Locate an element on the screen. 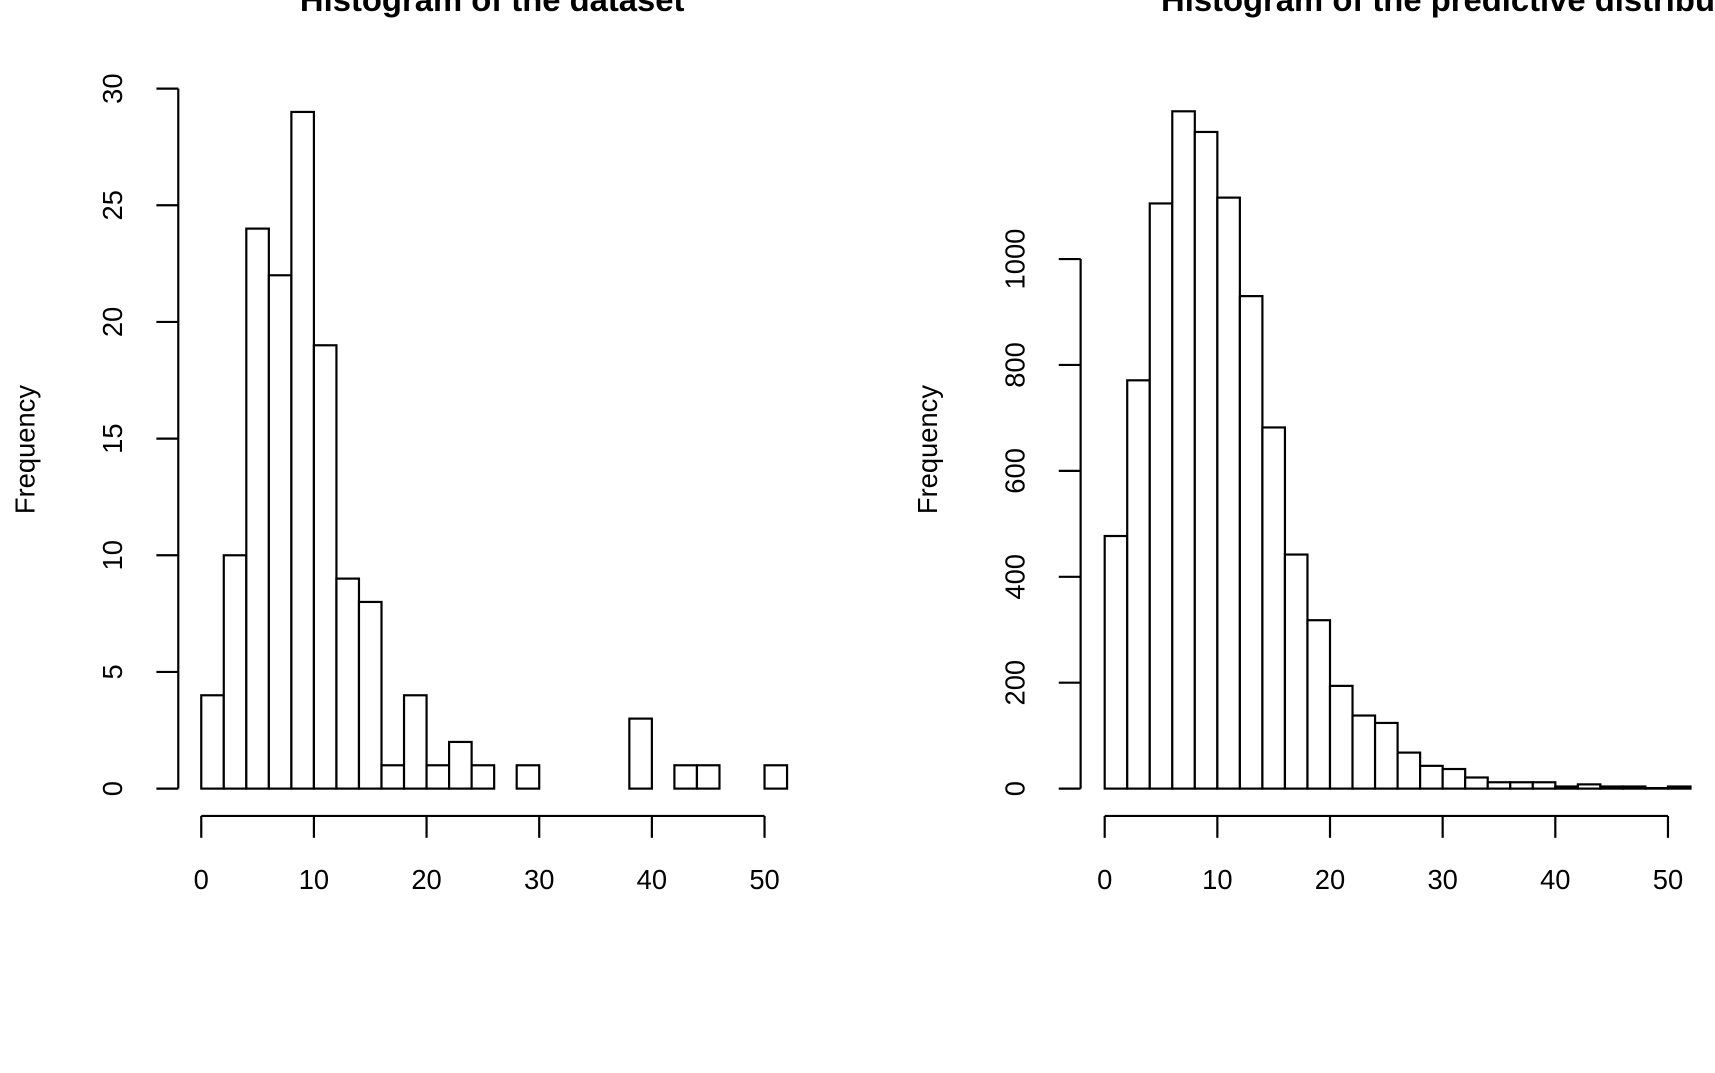 This screenshot has width=1715, height=1073. chart-title: Histogram of the predictive distribu is located at coordinates (1438, 9).